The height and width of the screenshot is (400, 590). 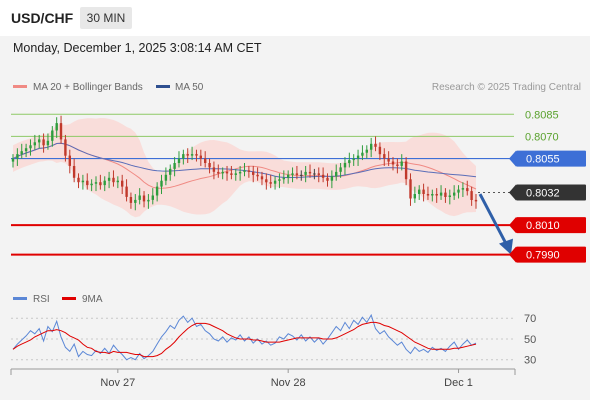 I want to click on legend-swatch-ma20, so click(x=20, y=86).